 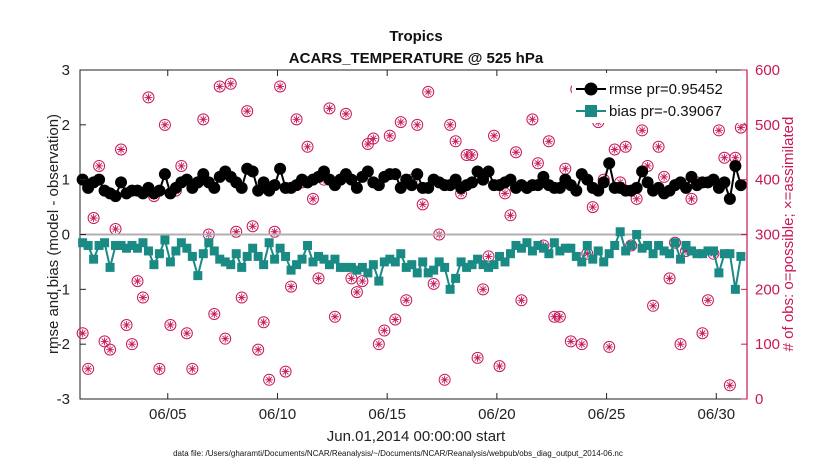 What do you see at coordinates (278, 414) in the screenshot?
I see `x-tick-label: 06/10` at bounding box center [278, 414].